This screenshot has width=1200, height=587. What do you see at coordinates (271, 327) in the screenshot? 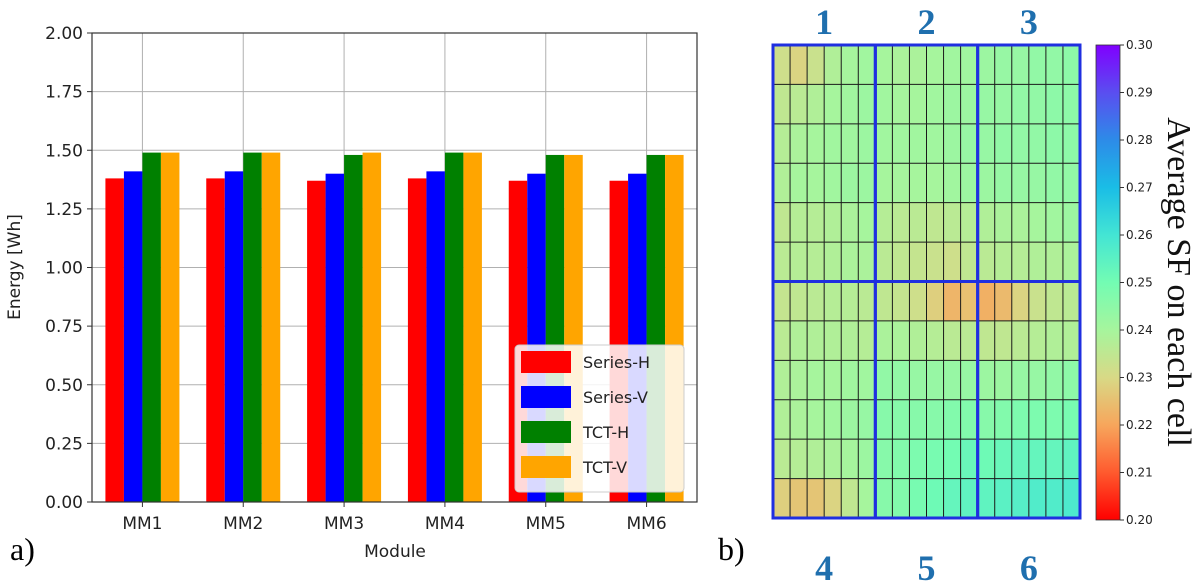
I see `bar-tct-v-mm2` at bounding box center [271, 327].